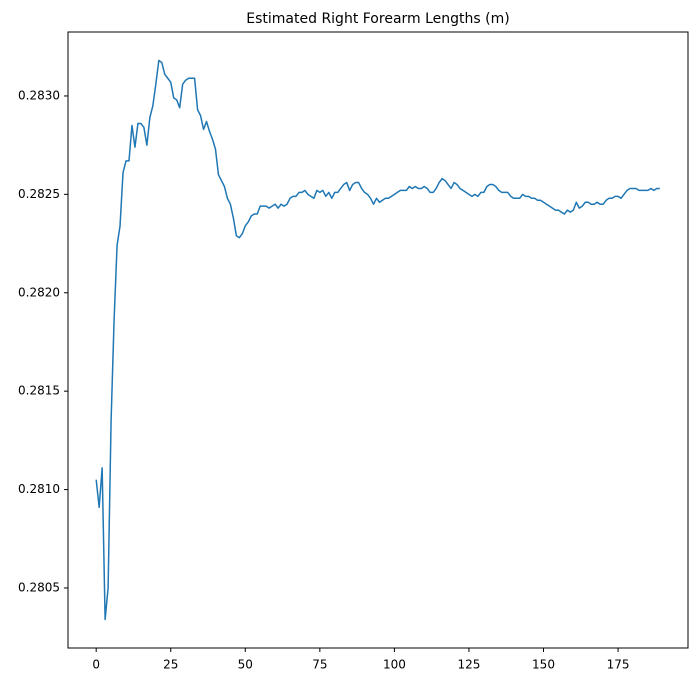 The width and height of the screenshot is (698, 682). Describe the element at coordinates (39, 489) in the screenshot. I see `y-tick-label: 0.2810` at that location.